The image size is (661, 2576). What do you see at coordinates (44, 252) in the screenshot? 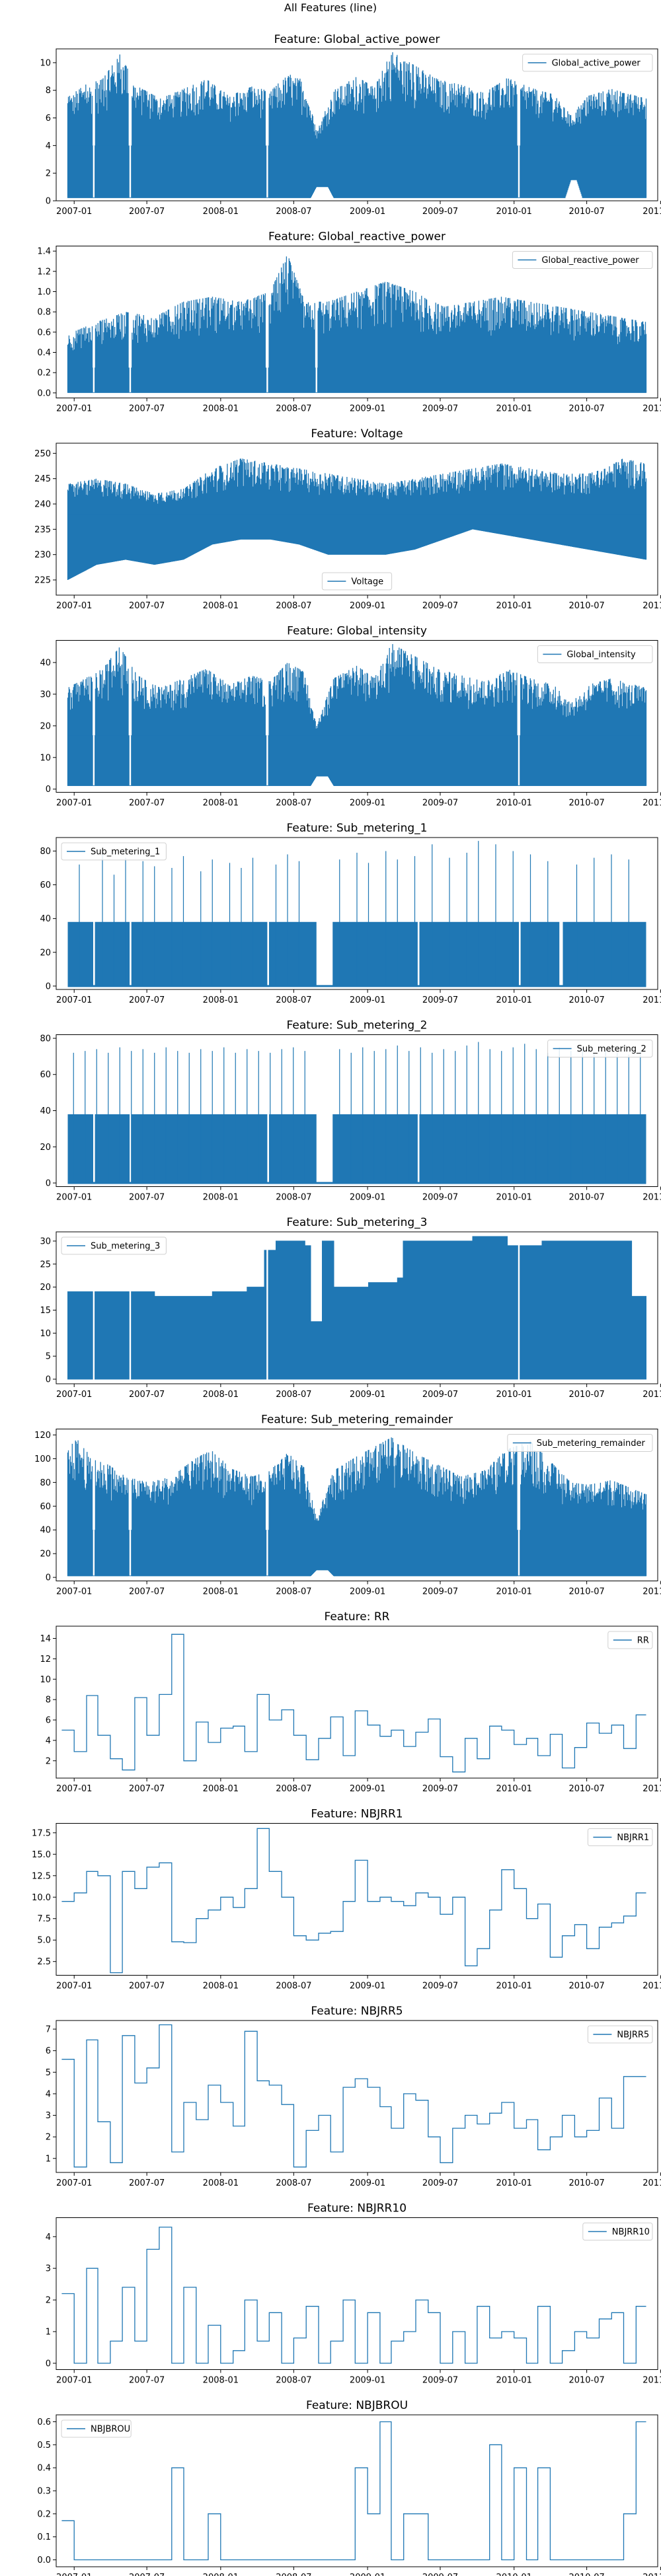
I see `y-tick-label: 1.4` at bounding box center [44, 252].